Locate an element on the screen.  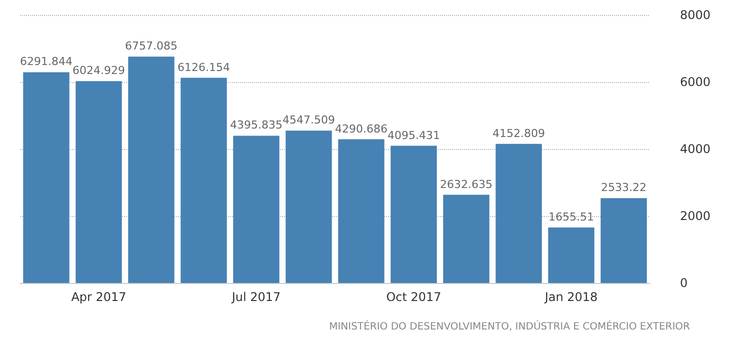
y-tick-label: 2000 is located at coordinates (695, 216).